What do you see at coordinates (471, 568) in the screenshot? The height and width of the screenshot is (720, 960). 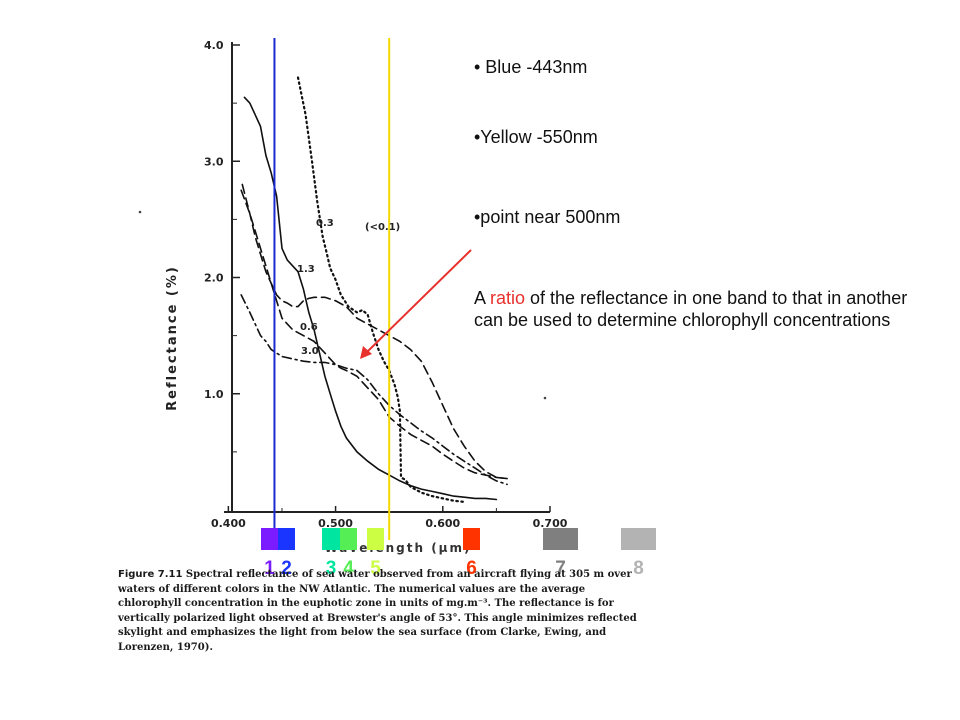 I see `band-number-6: 6` at bounding box center [471, 568].